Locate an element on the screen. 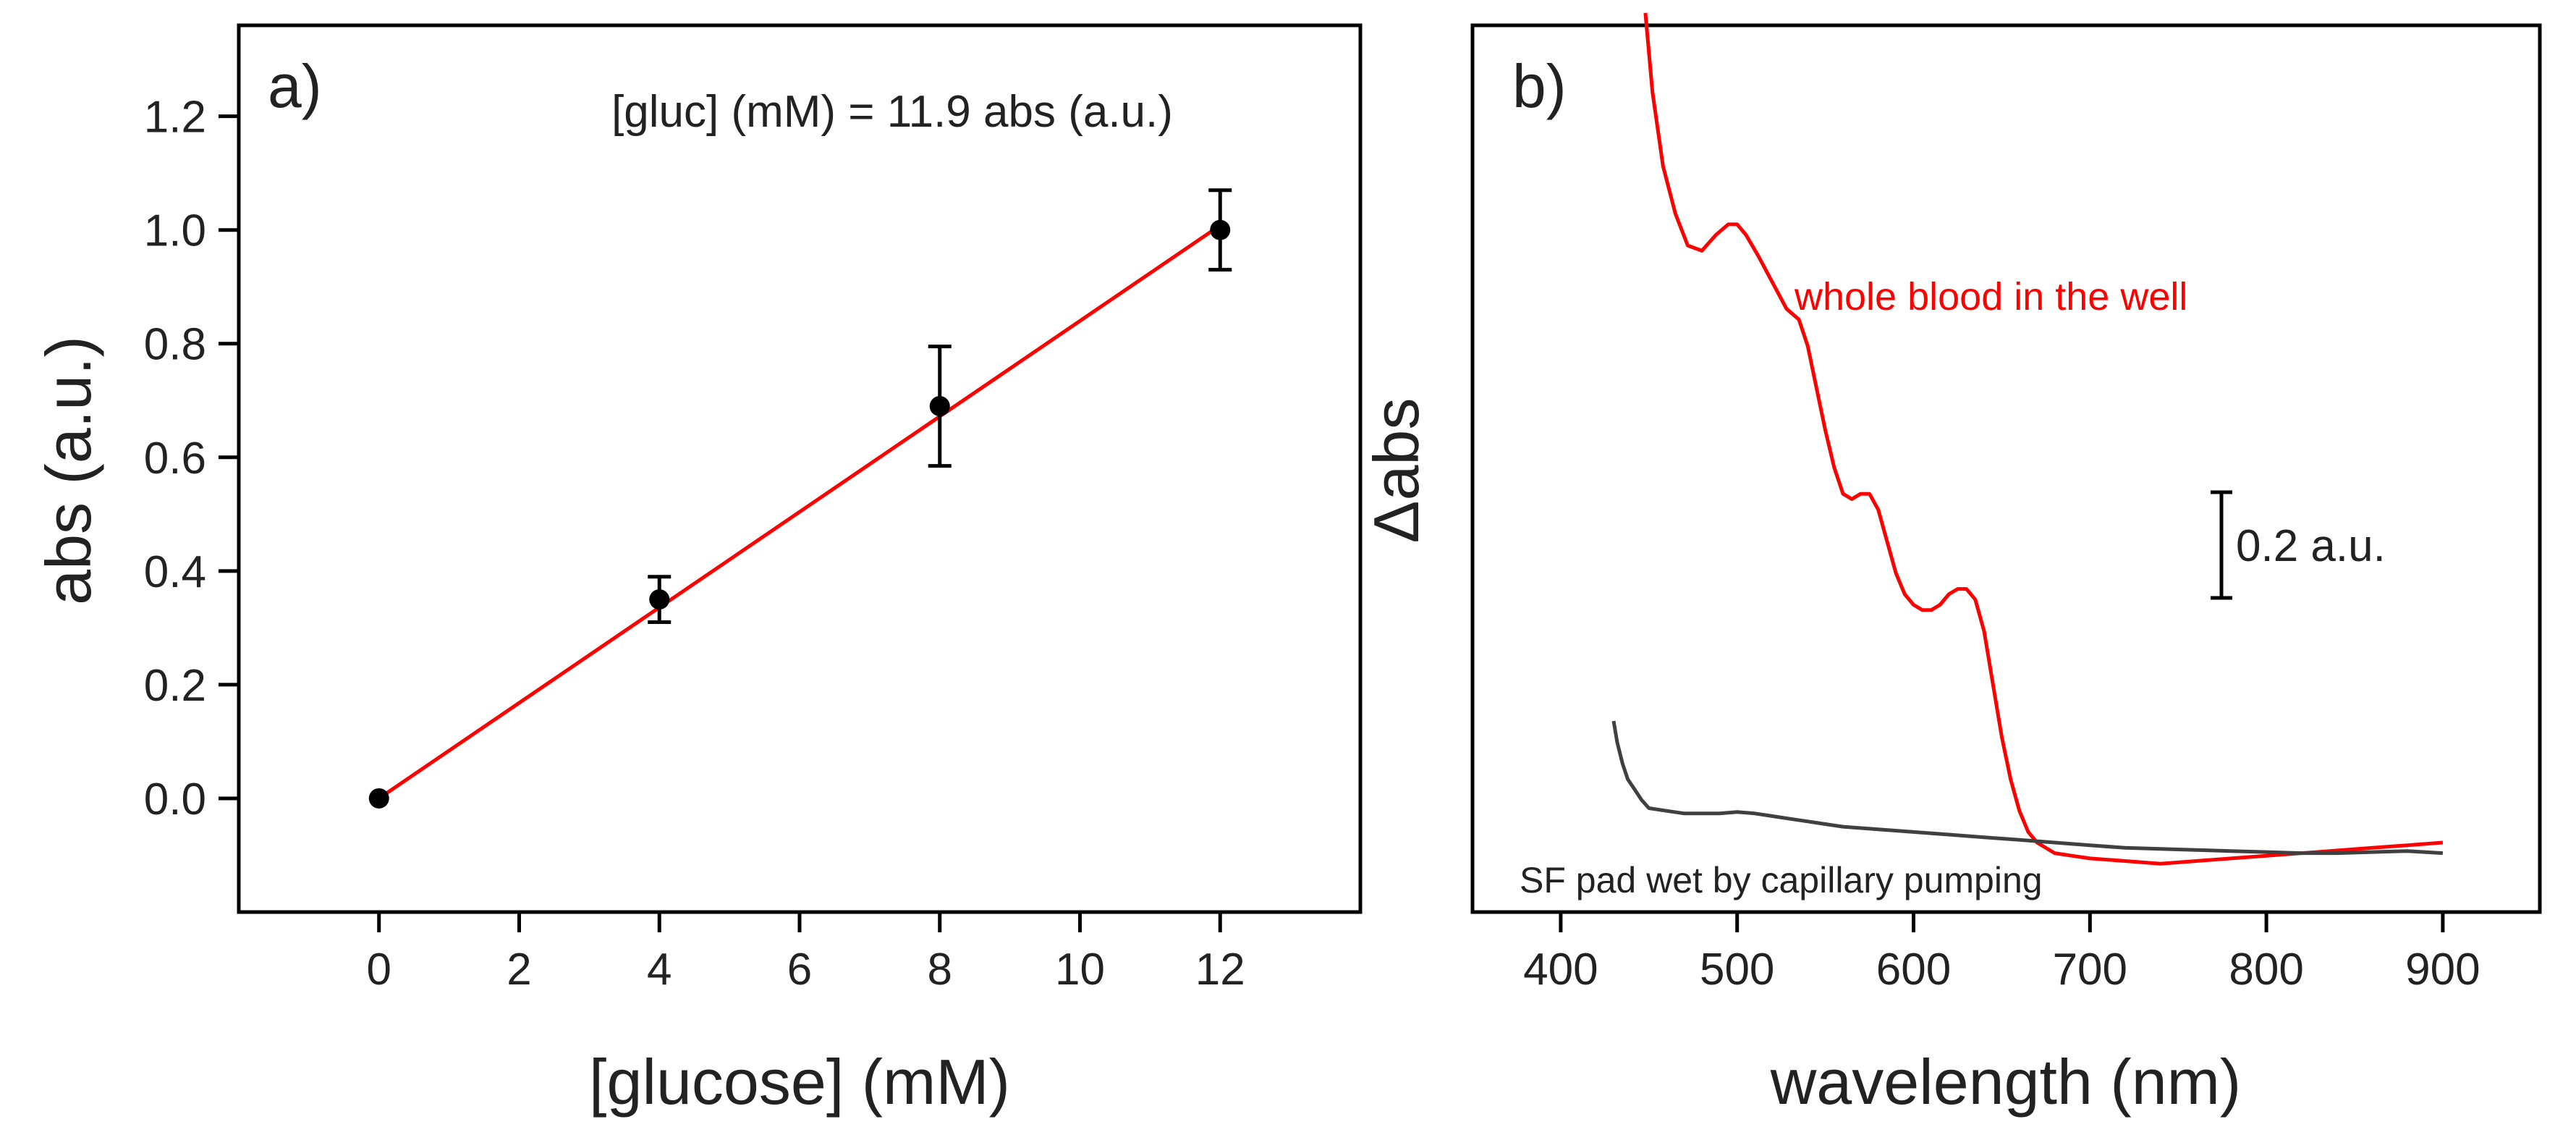 This screenshot has width=2576, height=1135. y-tick-label: 0.0 is located at coordinates (175, 799).